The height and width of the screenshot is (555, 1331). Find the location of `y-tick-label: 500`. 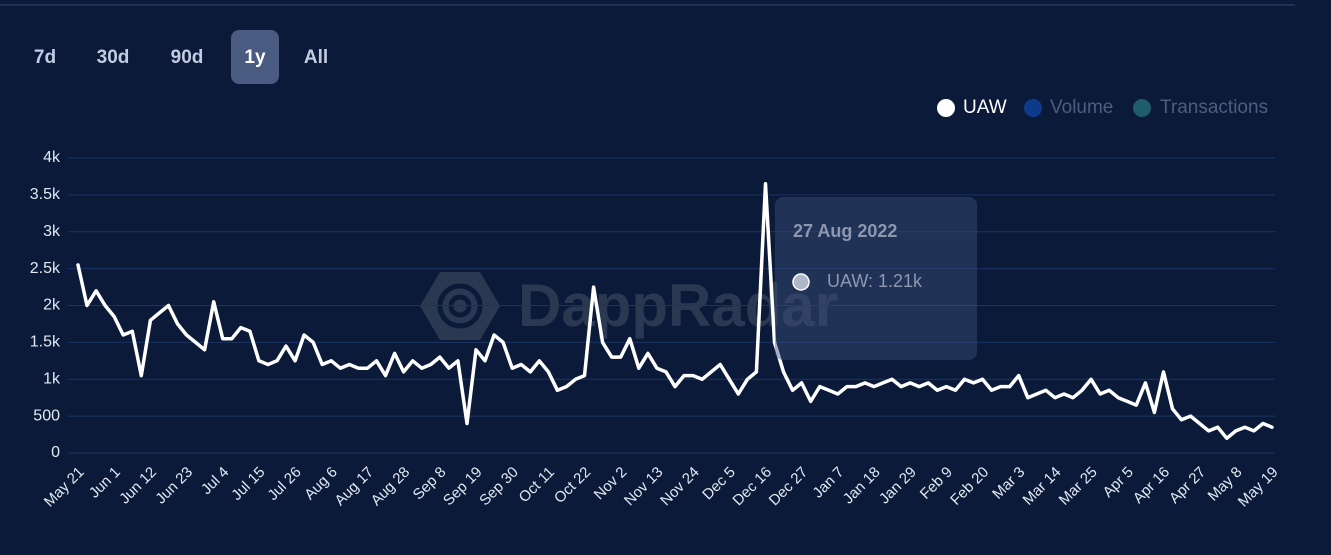

y-tick-label: 500 is located at coordinates (46, 415).